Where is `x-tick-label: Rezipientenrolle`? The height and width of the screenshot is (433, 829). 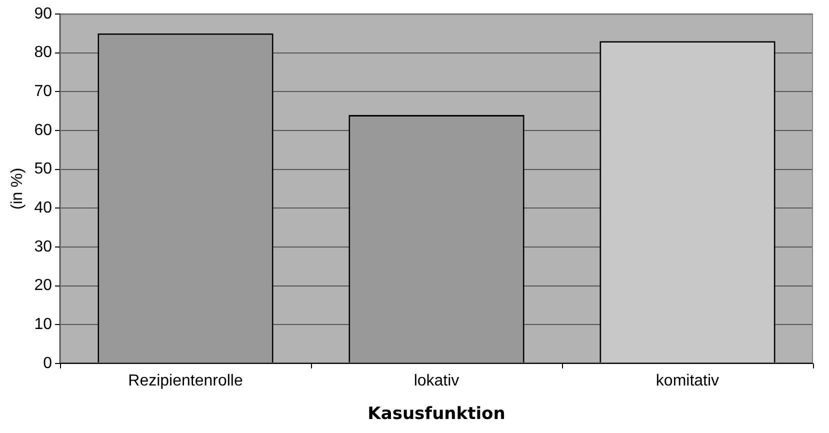 x-tick-label: Rezipientenrolle is located at coordinates (185, 381).